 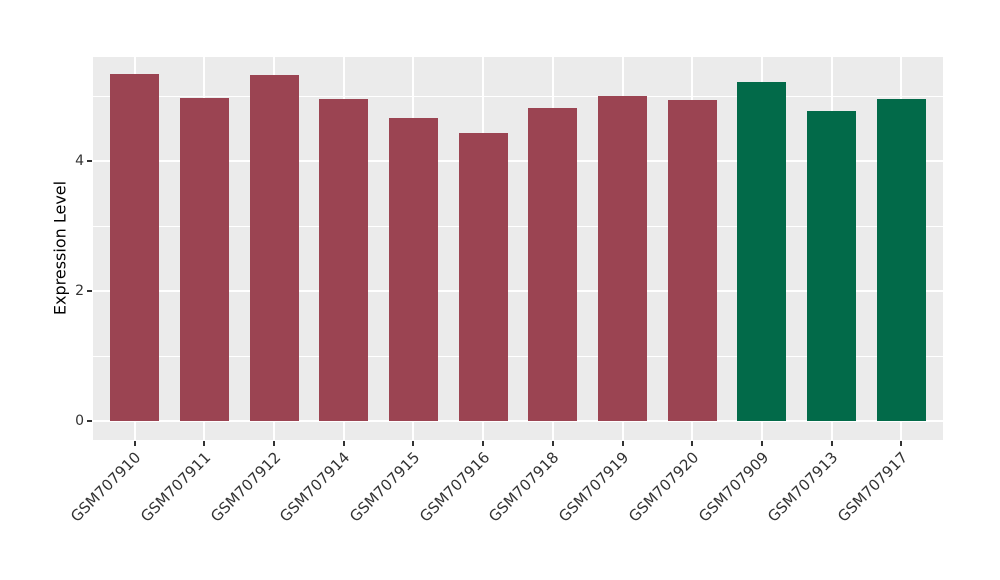 I want to click on x-tick-label-GSM707909: GSM707909, so click(x=733, y=487).